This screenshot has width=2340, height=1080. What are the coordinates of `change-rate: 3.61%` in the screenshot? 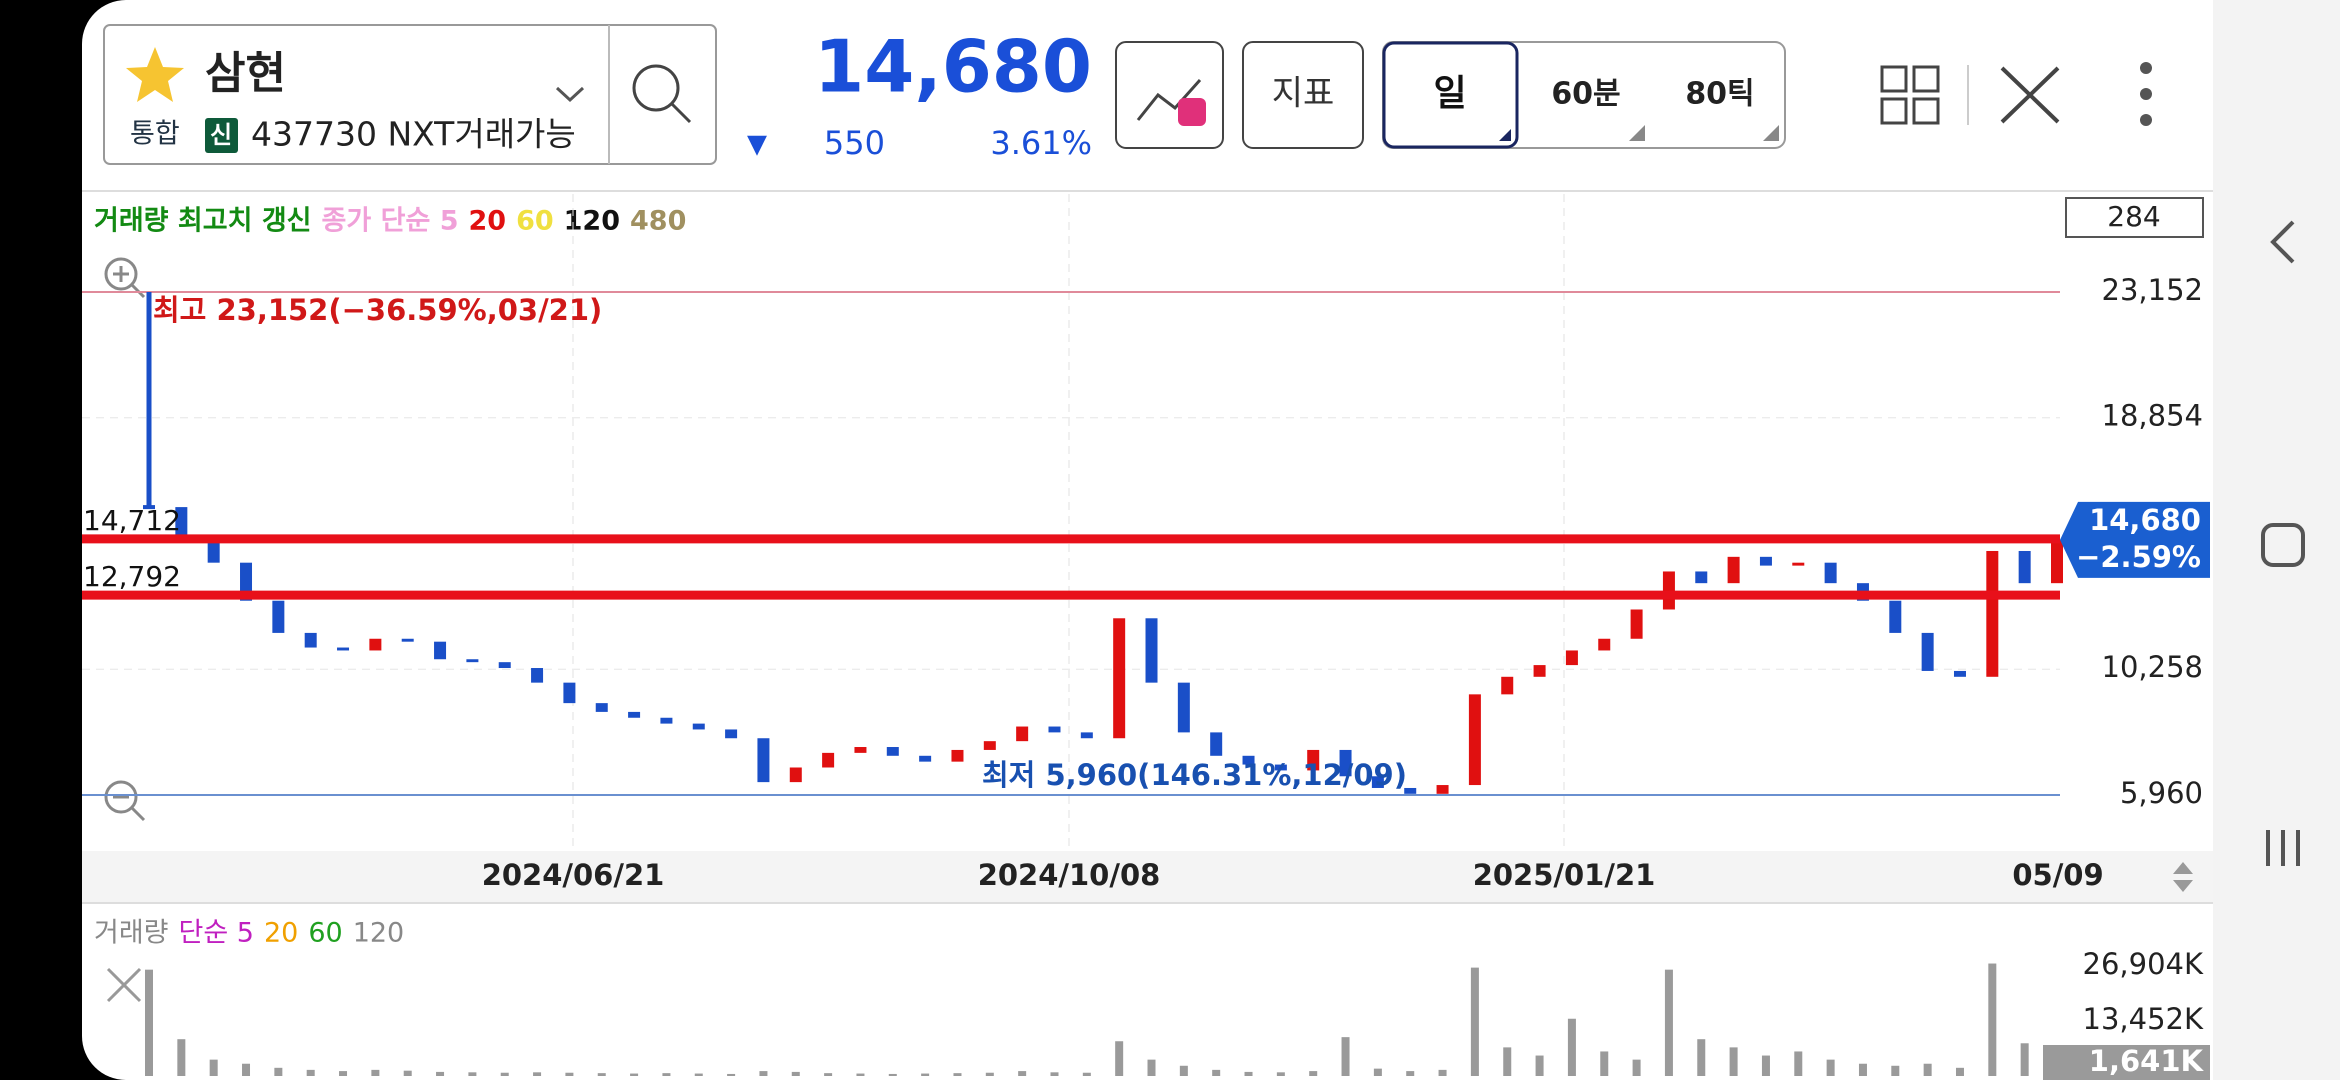 It's located at (1041, 143).